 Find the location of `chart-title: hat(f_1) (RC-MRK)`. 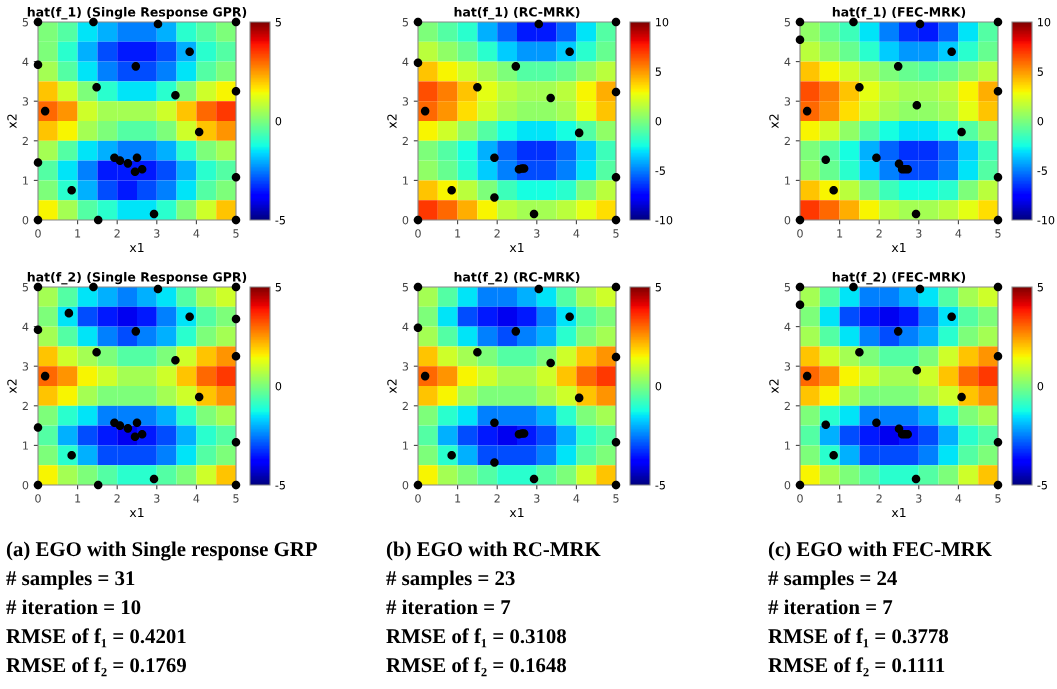

chart-title: hat(f_1) (RC-MRK) is located at coordinates (517, 13).